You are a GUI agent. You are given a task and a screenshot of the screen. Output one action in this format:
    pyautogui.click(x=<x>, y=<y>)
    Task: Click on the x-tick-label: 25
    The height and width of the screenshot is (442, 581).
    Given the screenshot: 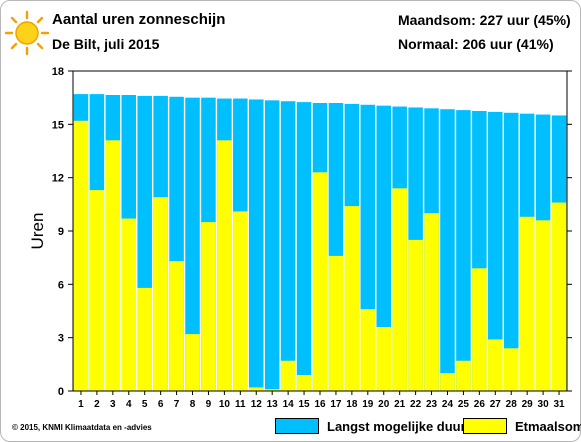 What is the action you would take?
    pyautogui.click(x=464, y=404)
    